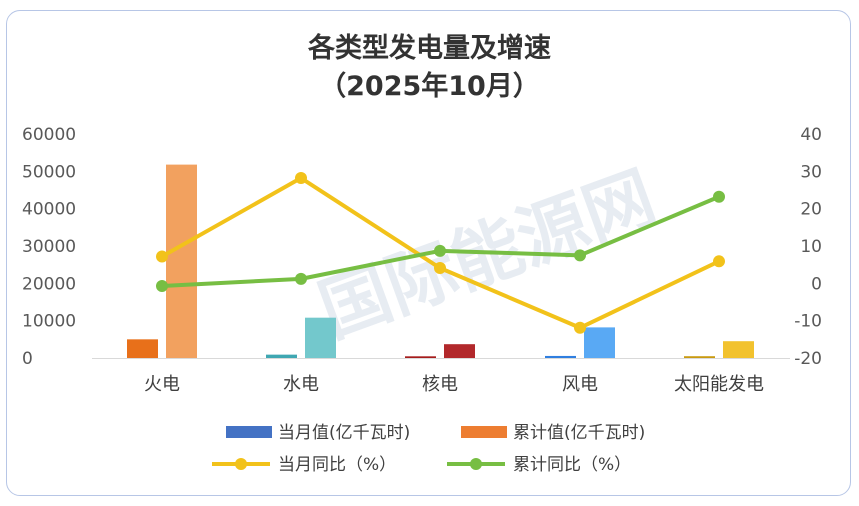  Describe the element at coordinates (49, 172) in the screenshot. I see `left-y-tick-label: 50000` at that location.